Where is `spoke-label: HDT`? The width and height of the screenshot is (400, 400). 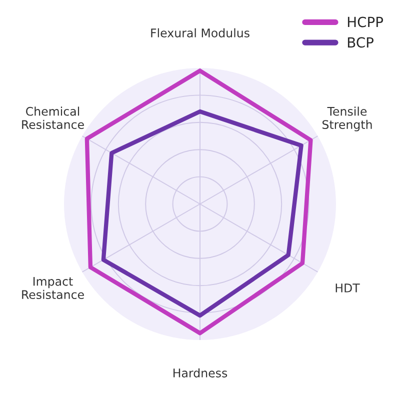 spoke-label: HDT is located at coordinates (348, 288).